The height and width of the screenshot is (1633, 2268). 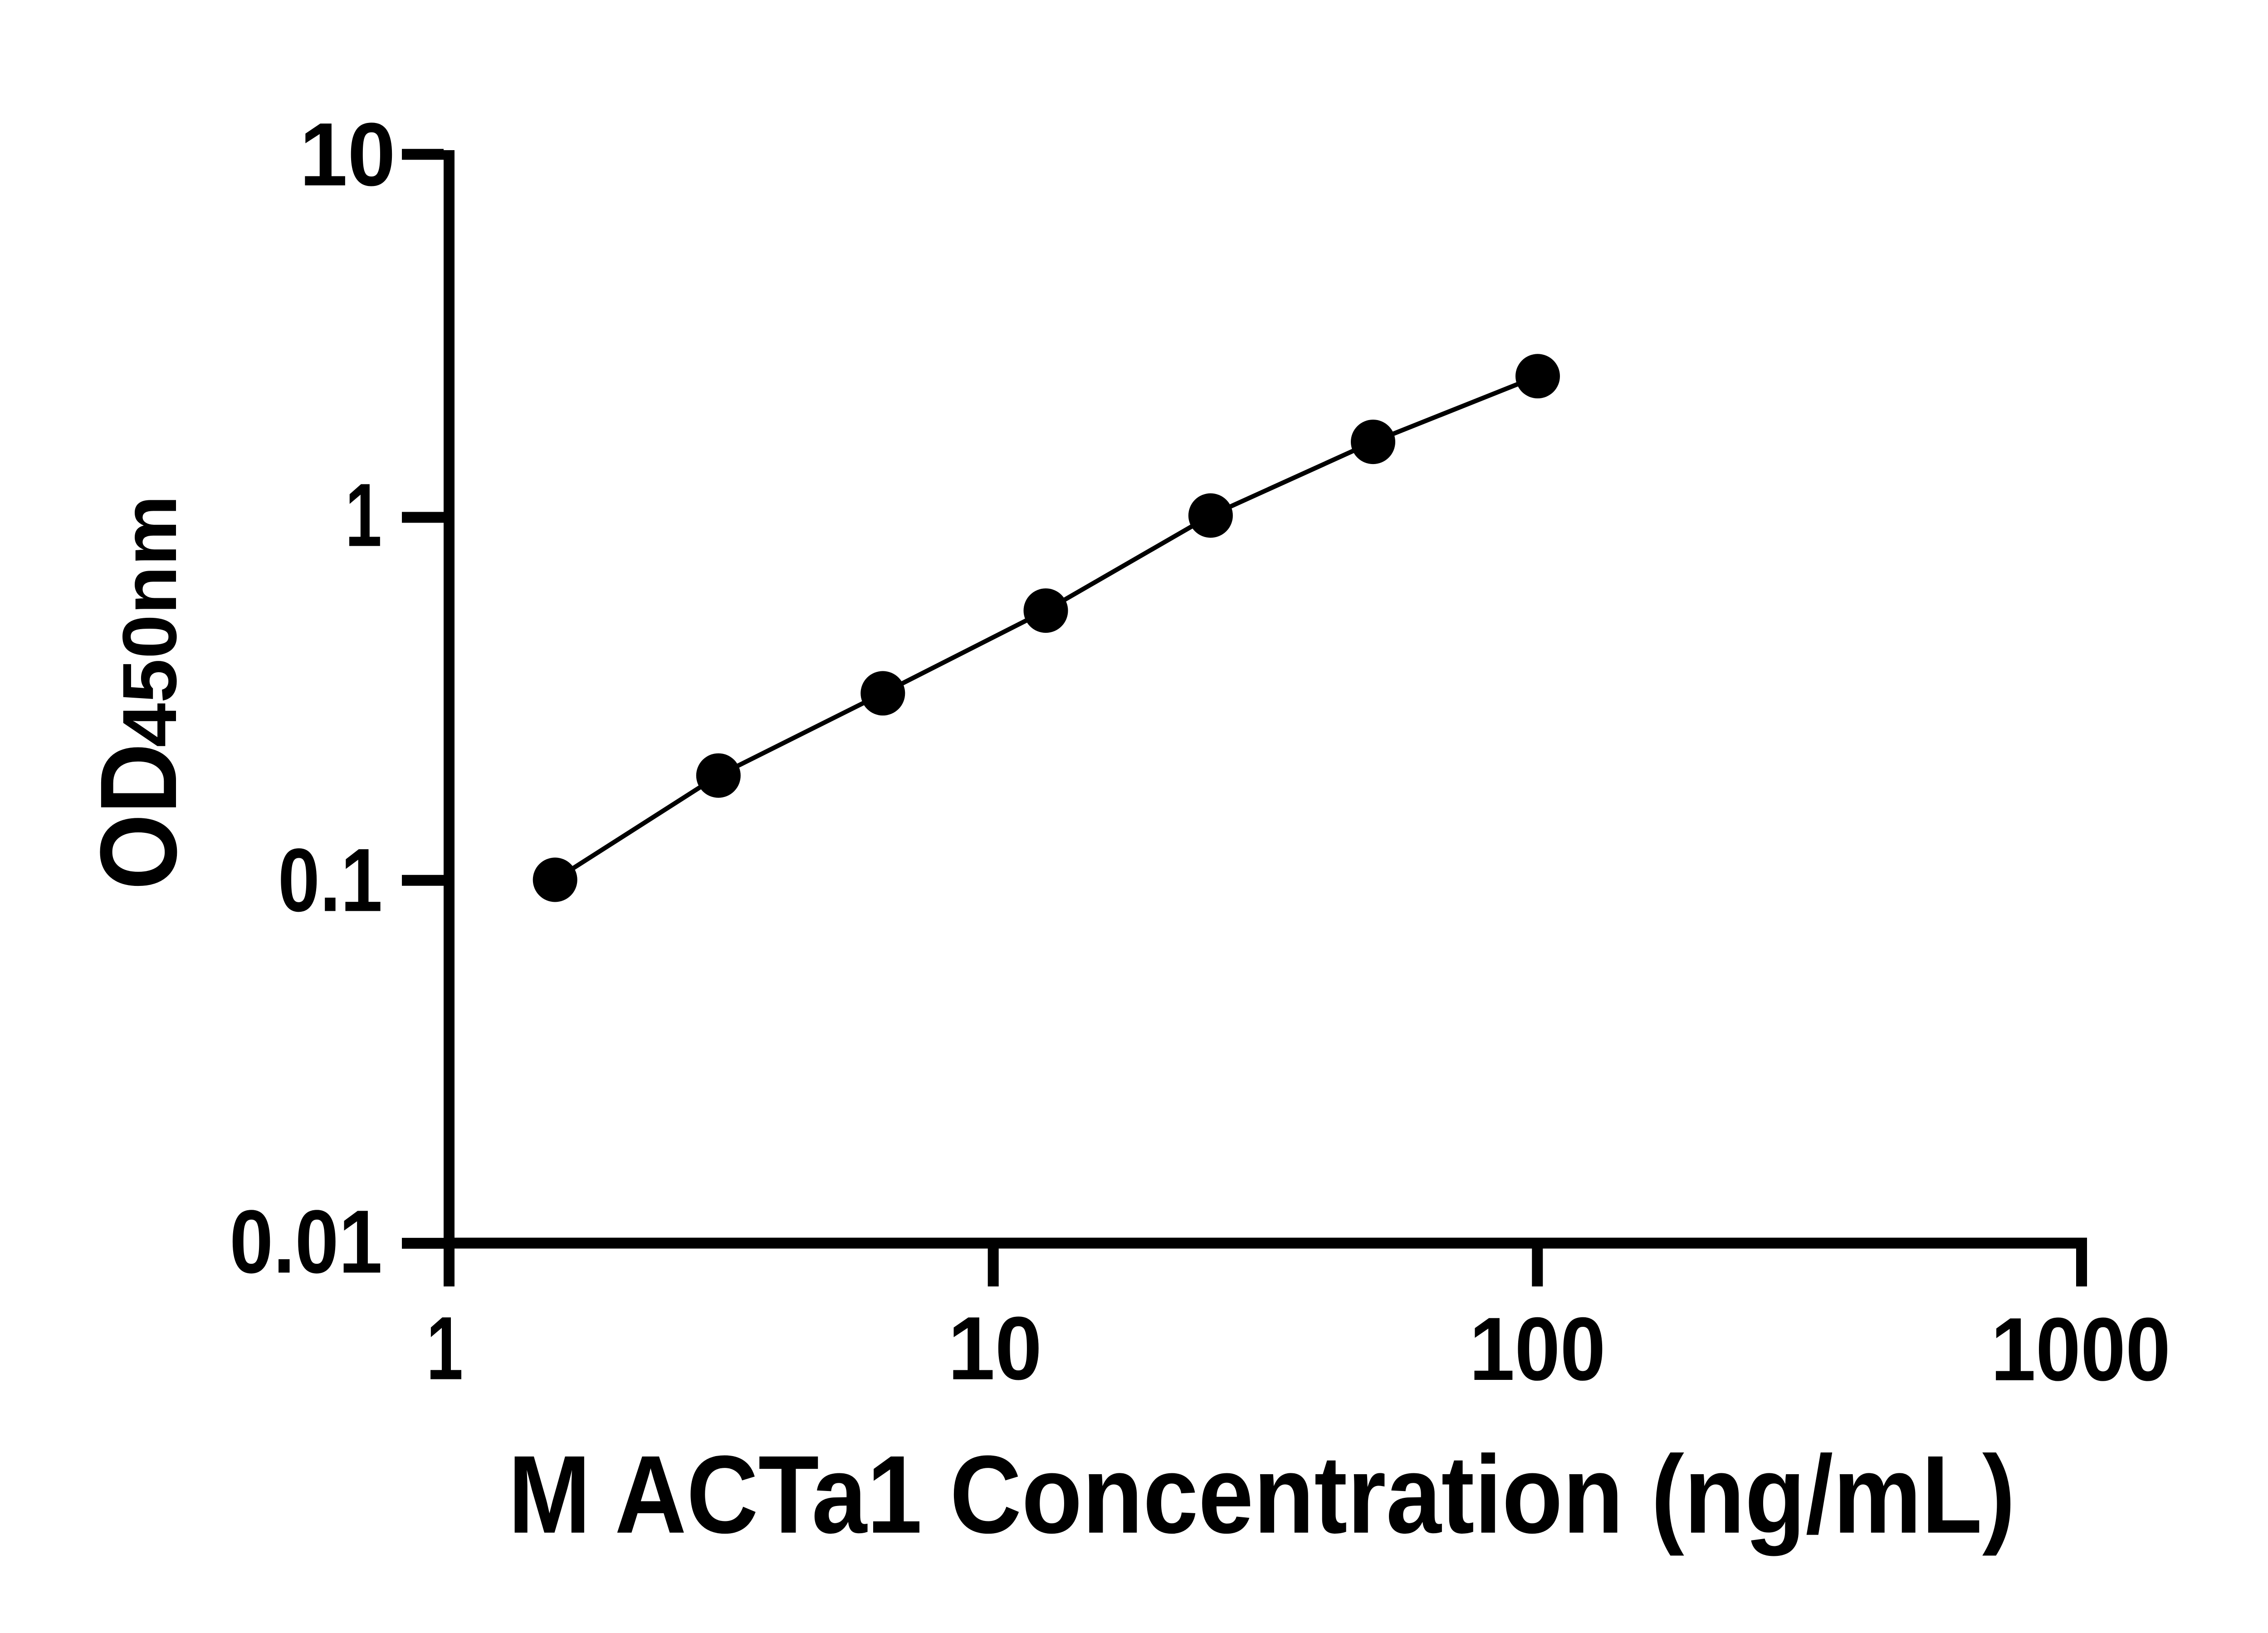 I want to click on svg-text: OD, so click(x=139, y=816).